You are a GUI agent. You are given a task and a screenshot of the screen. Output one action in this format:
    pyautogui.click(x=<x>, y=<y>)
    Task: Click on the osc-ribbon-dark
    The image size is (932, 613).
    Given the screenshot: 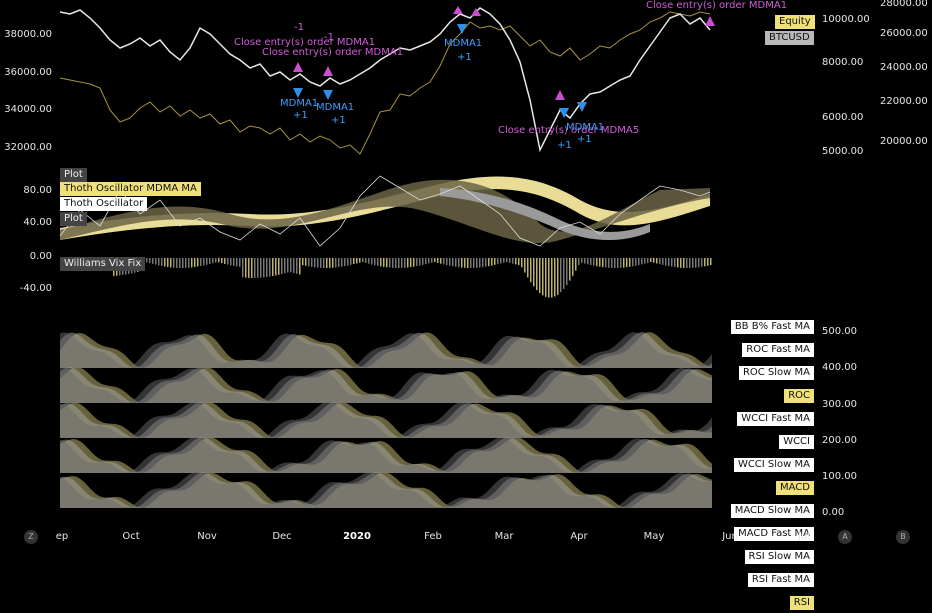 What is the action you would take?
    pyautogui.click(x=385, y=211)
    